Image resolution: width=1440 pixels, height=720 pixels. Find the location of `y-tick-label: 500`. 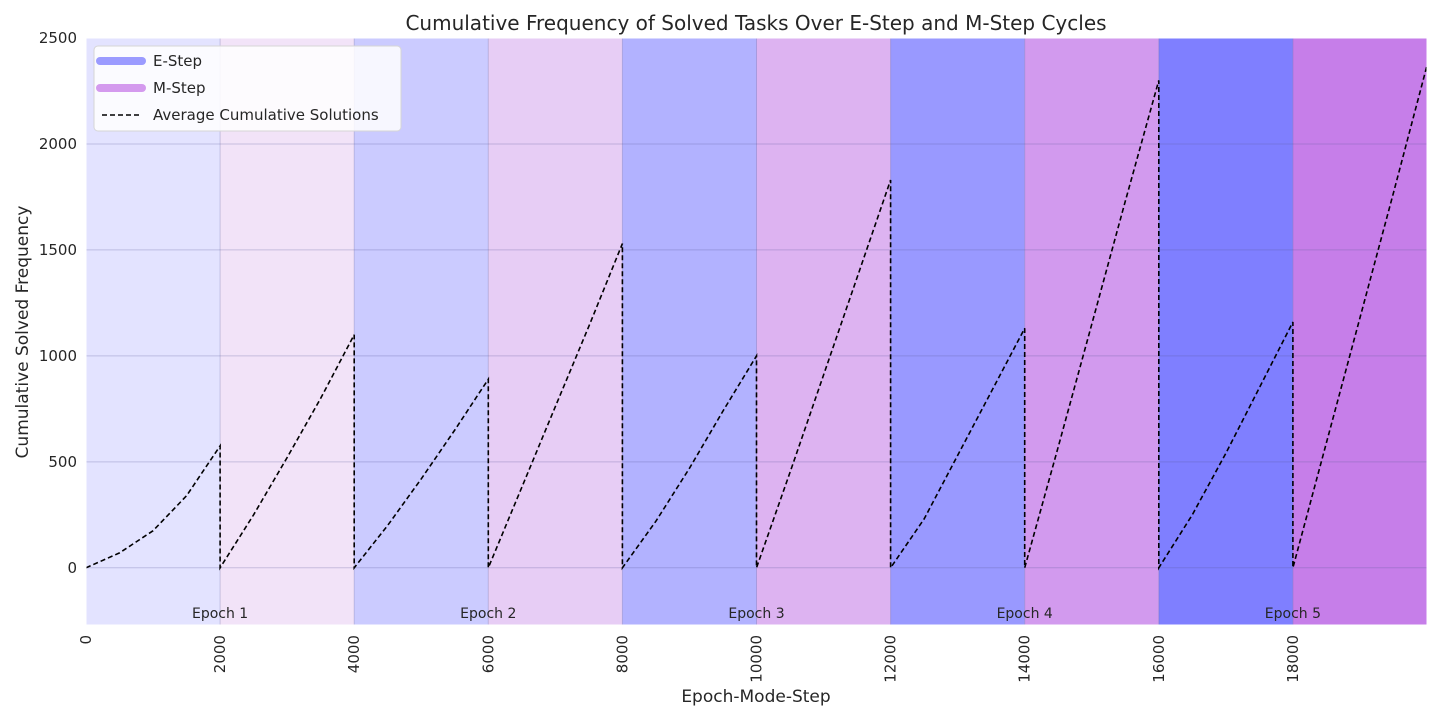

y-tick-label: 500 is located at coordinates (62, 462).